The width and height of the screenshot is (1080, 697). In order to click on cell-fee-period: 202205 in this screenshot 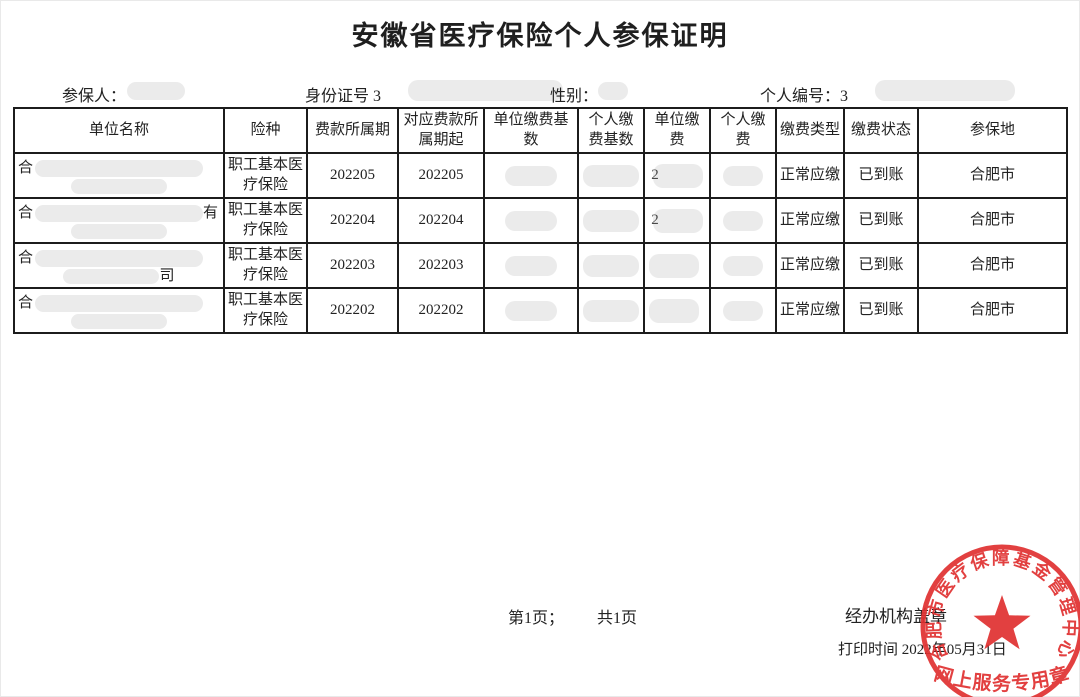, I will do `click(352, 175)`.